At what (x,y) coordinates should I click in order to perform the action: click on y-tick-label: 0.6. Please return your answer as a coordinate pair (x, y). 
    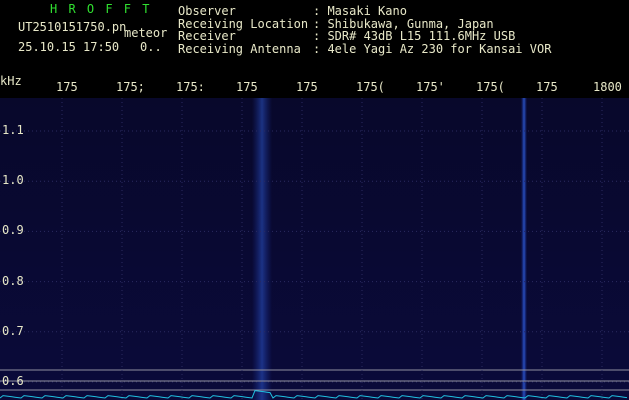
    Looking at the image, I should click on (13, 381).